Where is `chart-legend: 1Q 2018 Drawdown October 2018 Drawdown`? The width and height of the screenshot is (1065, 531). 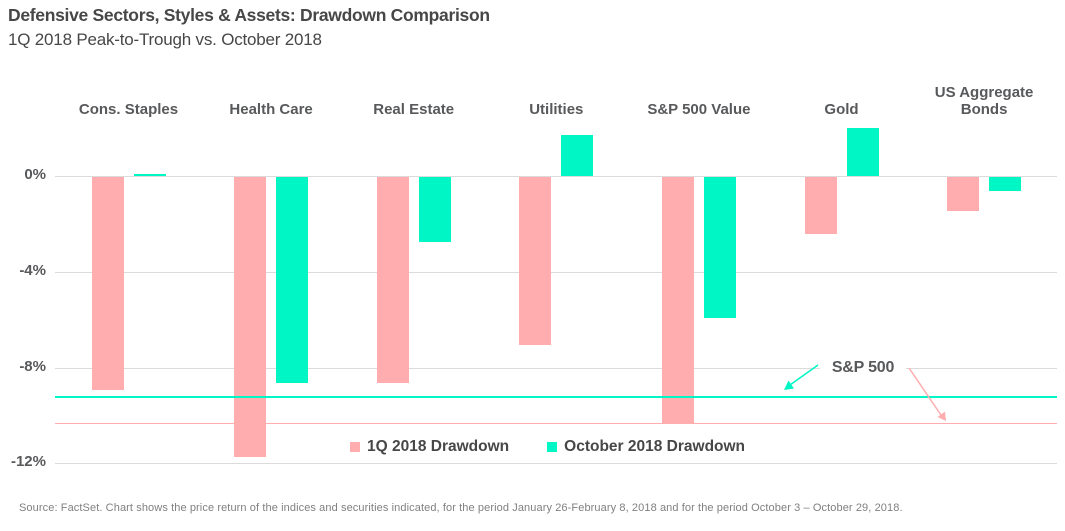 chart-legend: 1Q 2018 Drawdown October 2018 Drawdown is located at coordinates (547, 447).